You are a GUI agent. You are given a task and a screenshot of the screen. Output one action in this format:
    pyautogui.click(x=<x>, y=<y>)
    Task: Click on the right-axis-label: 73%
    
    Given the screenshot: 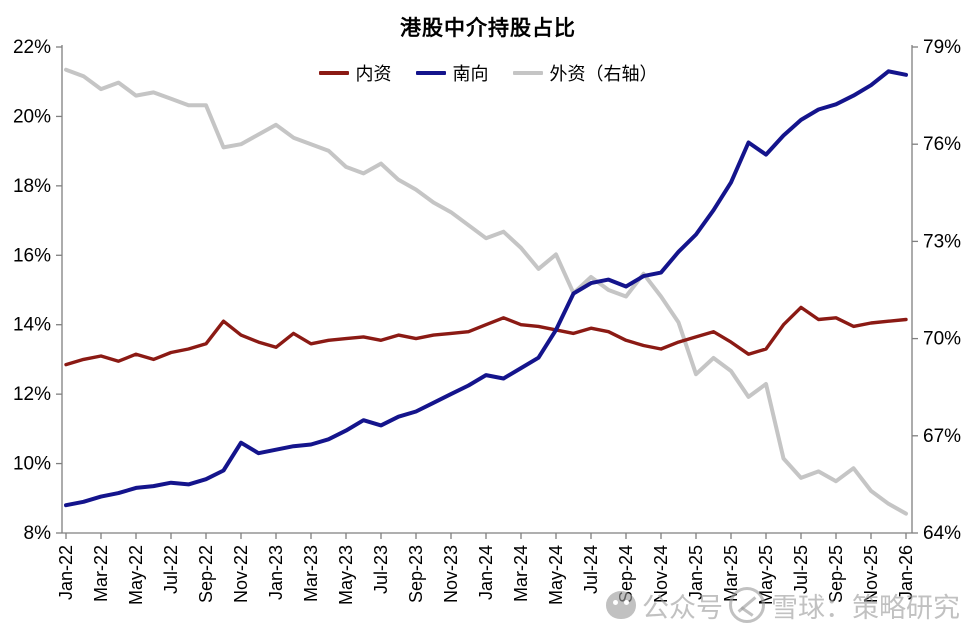 What is the action you would take?
    pyautogui.click(x=942, y=241)
    